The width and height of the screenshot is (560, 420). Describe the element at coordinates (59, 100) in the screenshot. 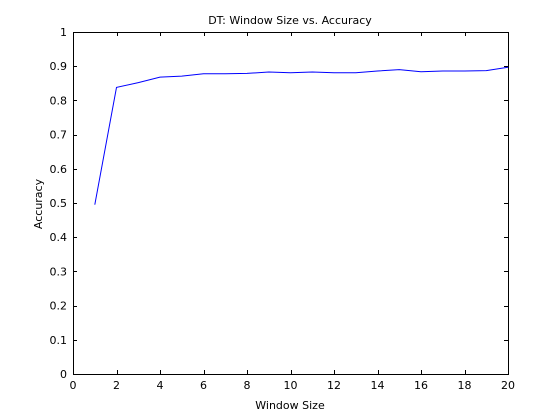

I see `y-tick-label: 0.8` at that location.